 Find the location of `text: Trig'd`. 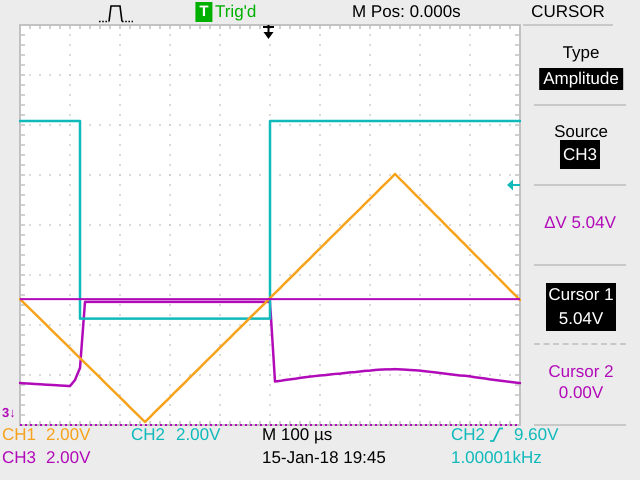

text: Trig'd is located at coordinates (235, 12).